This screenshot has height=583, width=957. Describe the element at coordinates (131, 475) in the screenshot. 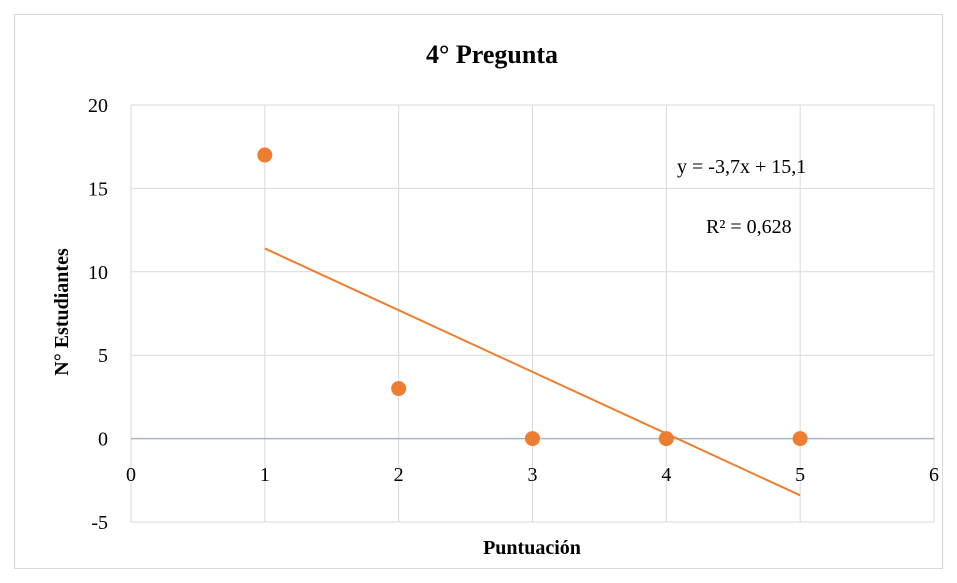

I see `x-tick-label: 0` at that location.